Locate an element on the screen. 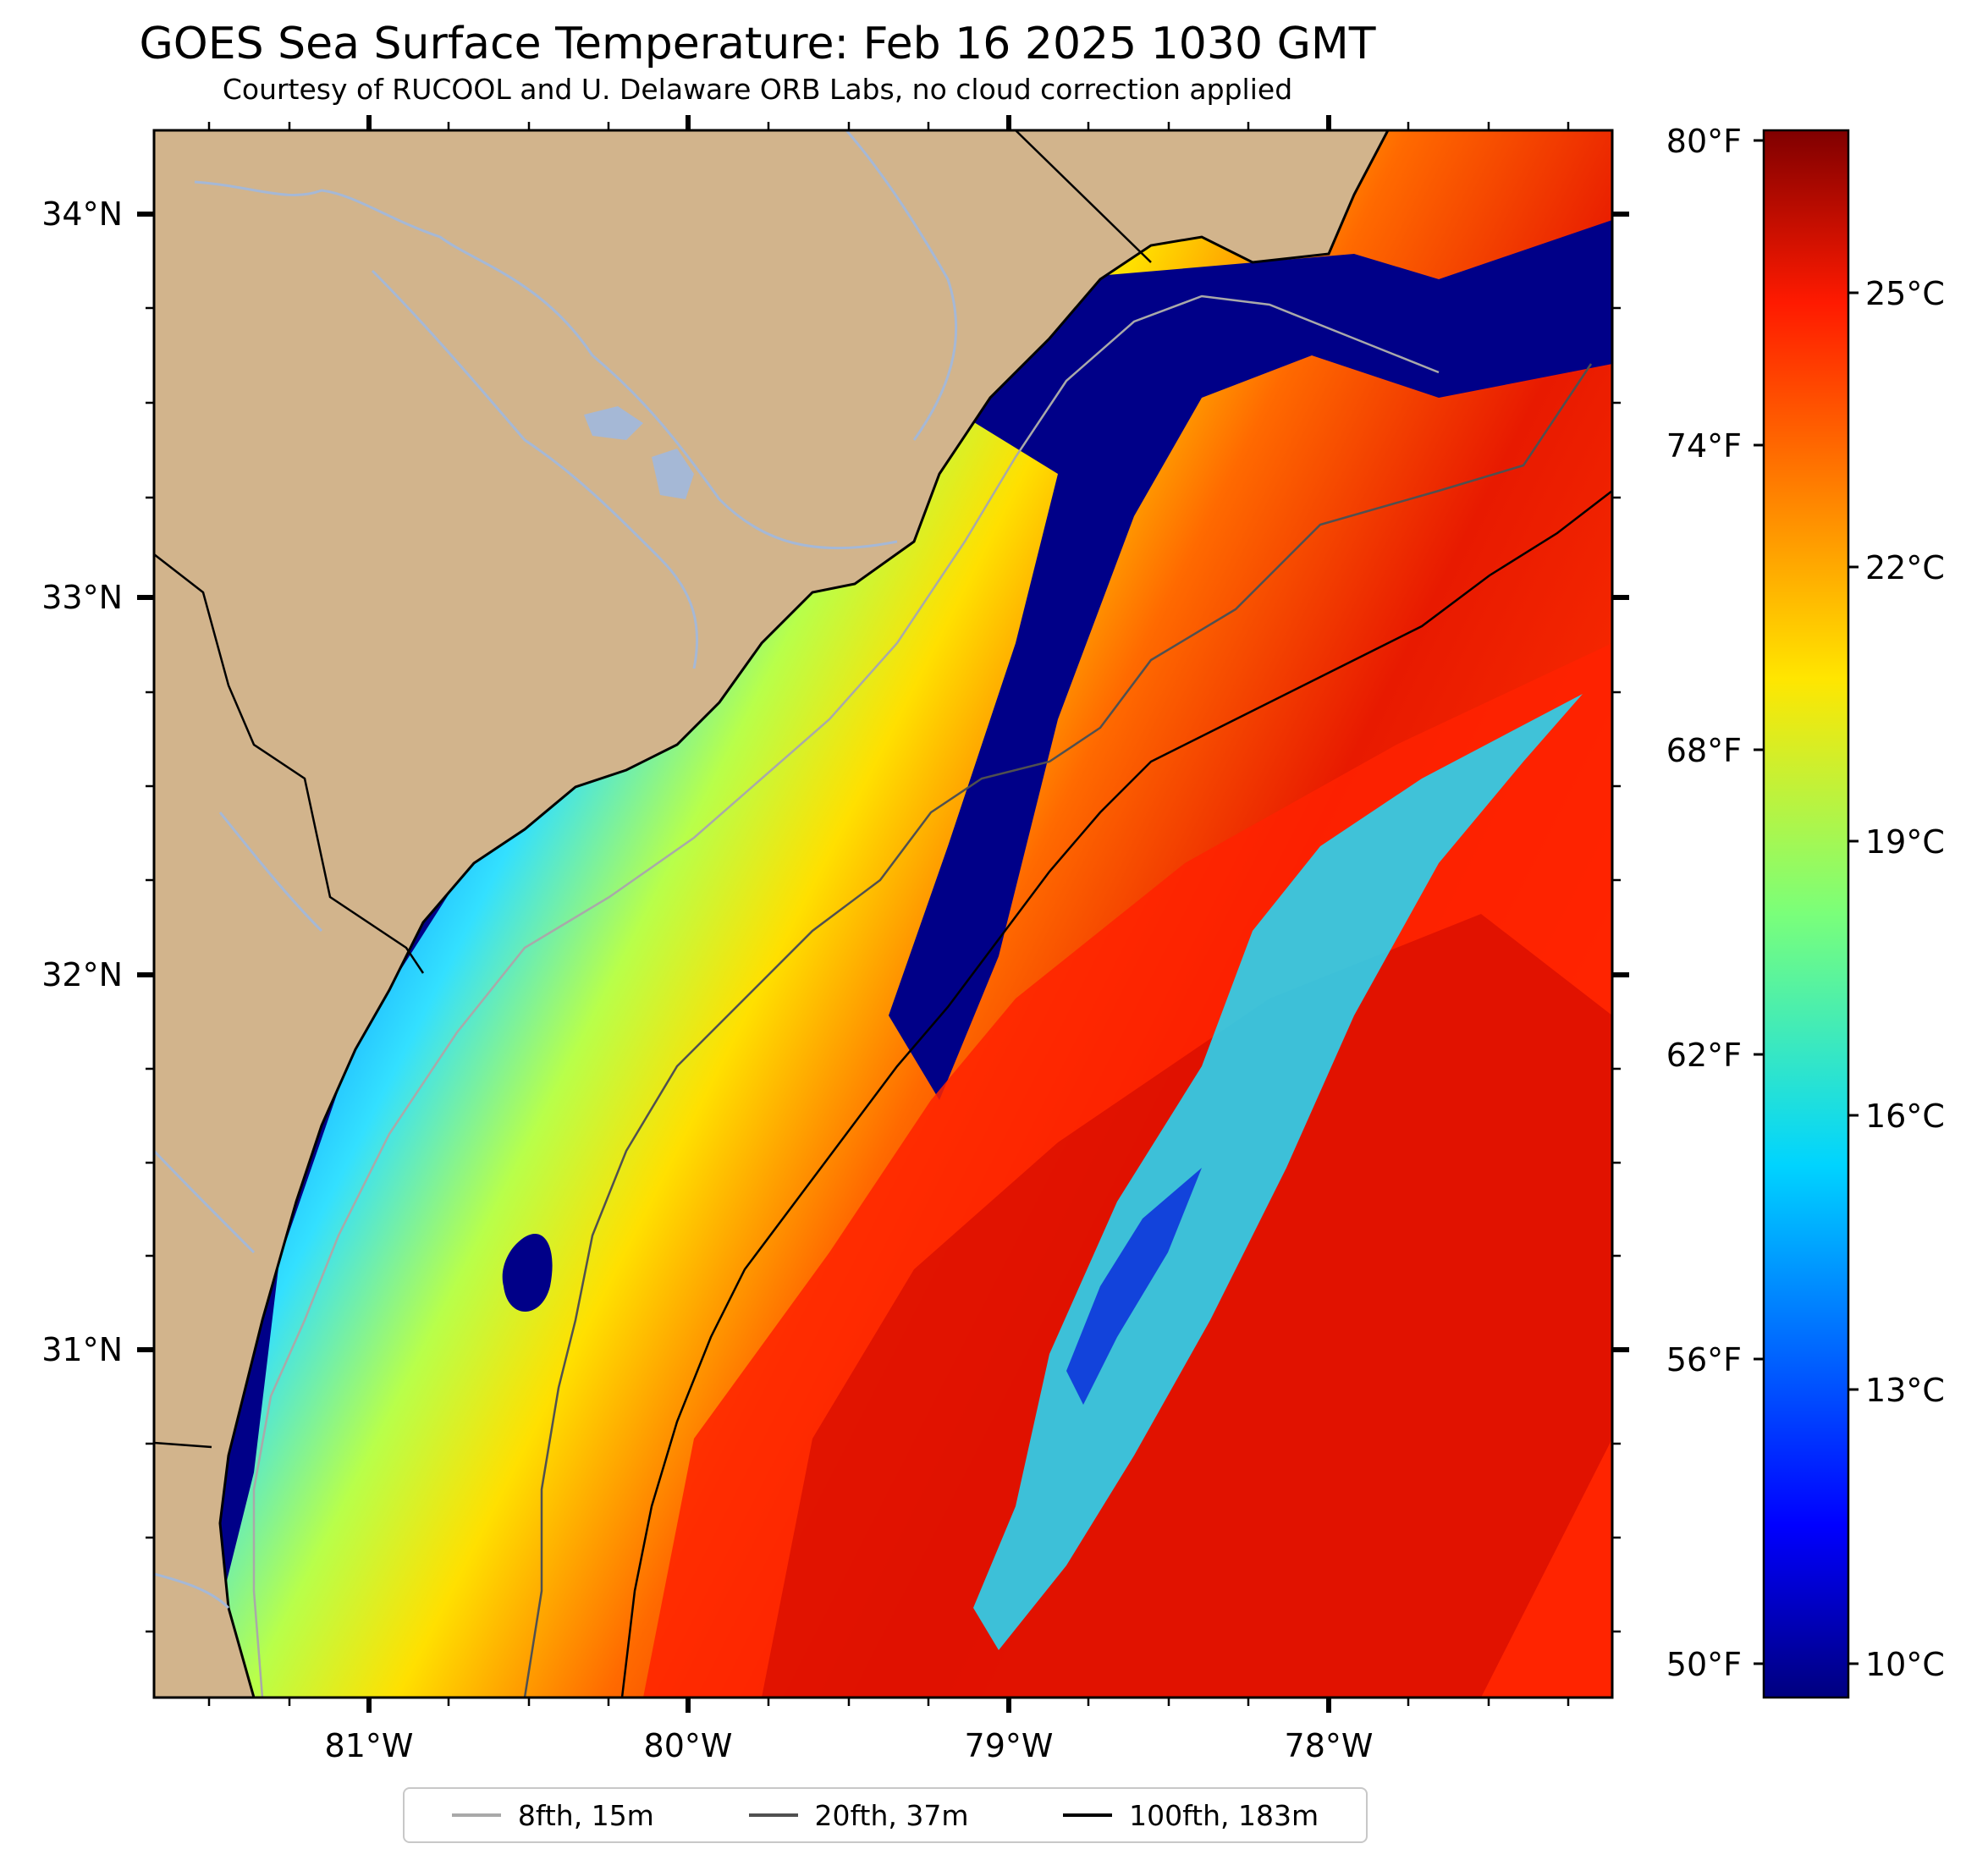 The image size is (1988, 1871). lat-label-34n: 34°N is located at coordinates (82, 214).